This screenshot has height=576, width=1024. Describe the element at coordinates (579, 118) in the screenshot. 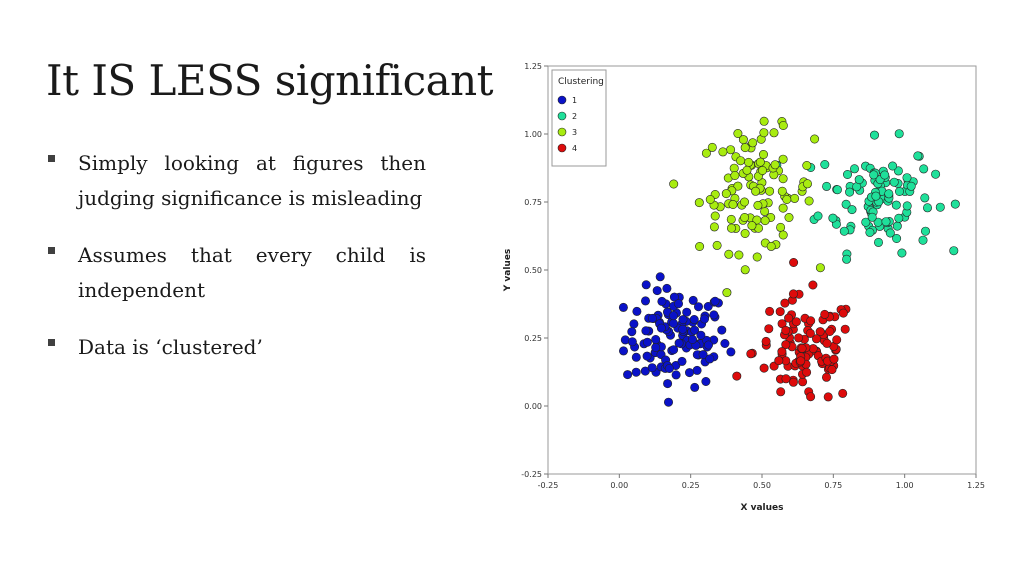

I see `legend: Clustering 1 2 3 4` at that location.